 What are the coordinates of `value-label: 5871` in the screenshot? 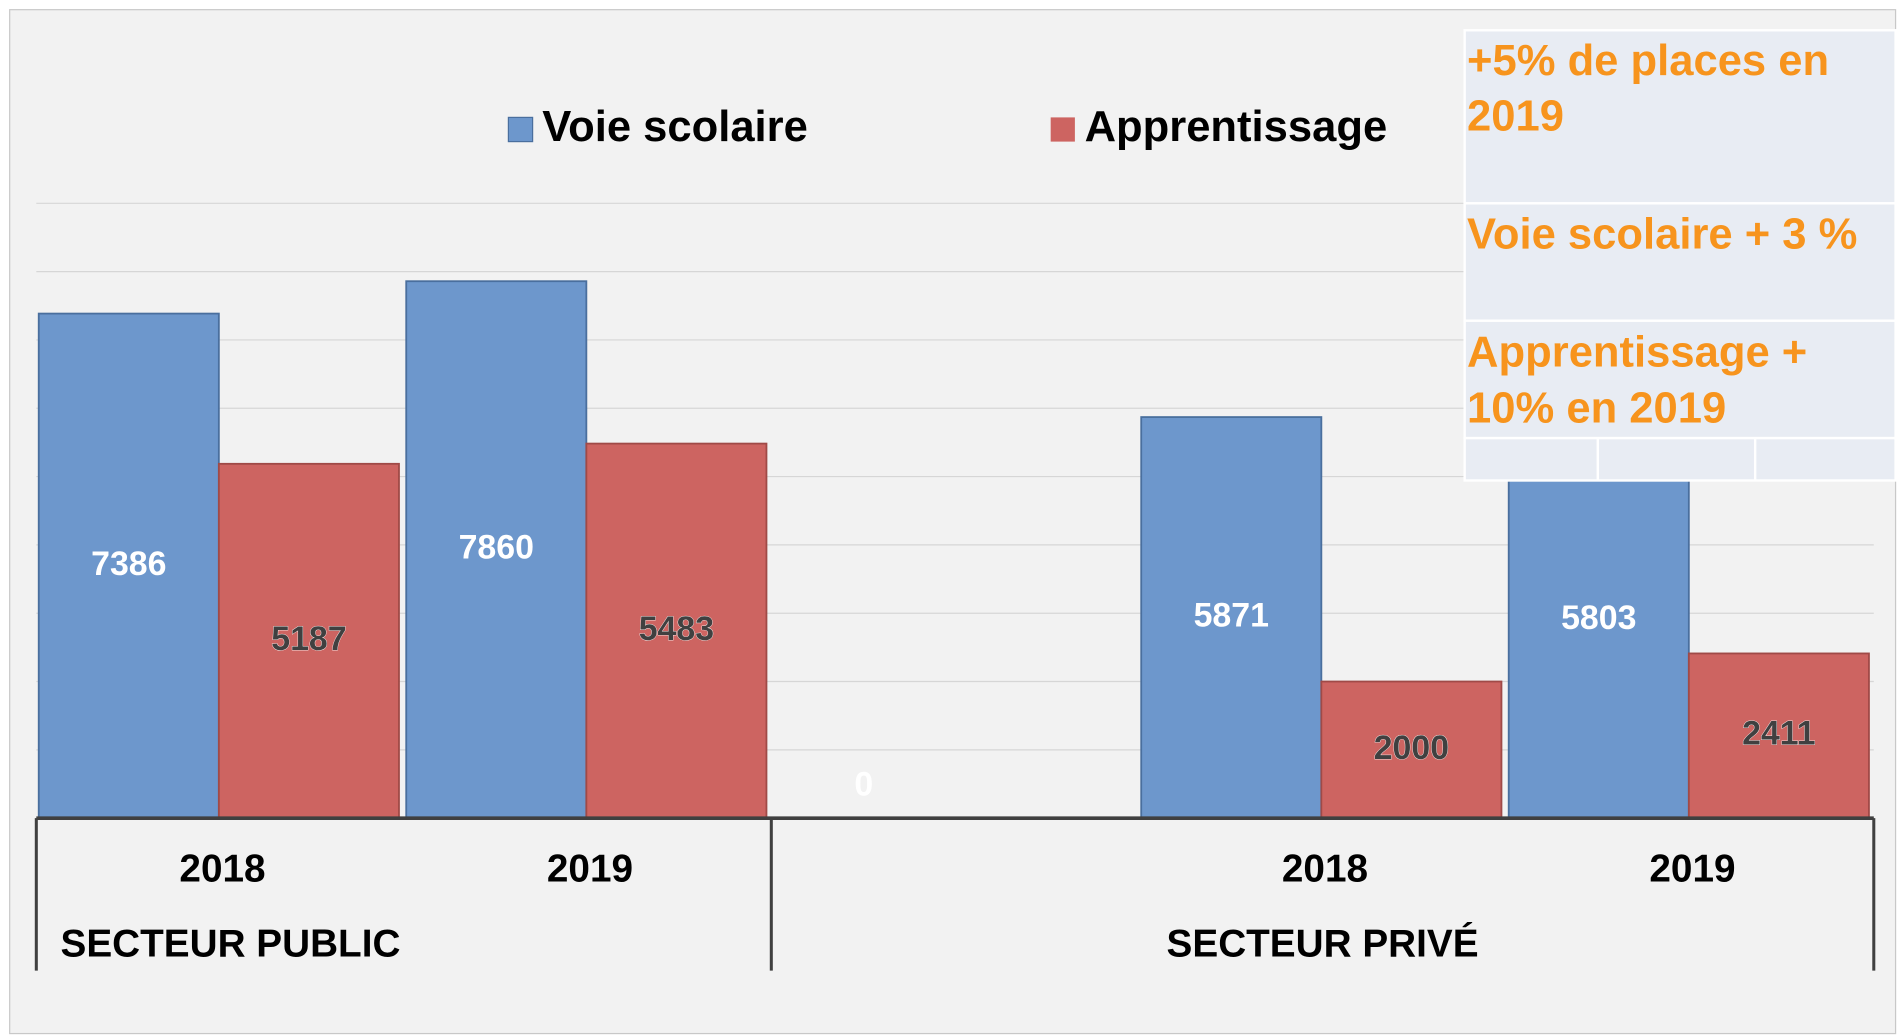 It's located at (1231, 616).